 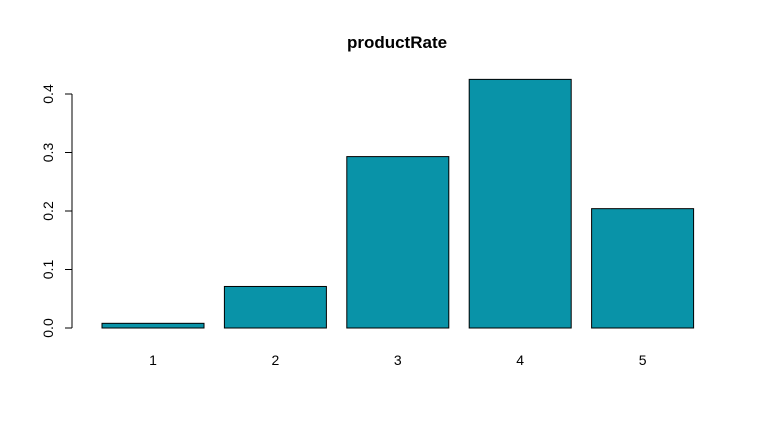 I want to click on y-tick-label: 0.0, so click(x=48, y=328).